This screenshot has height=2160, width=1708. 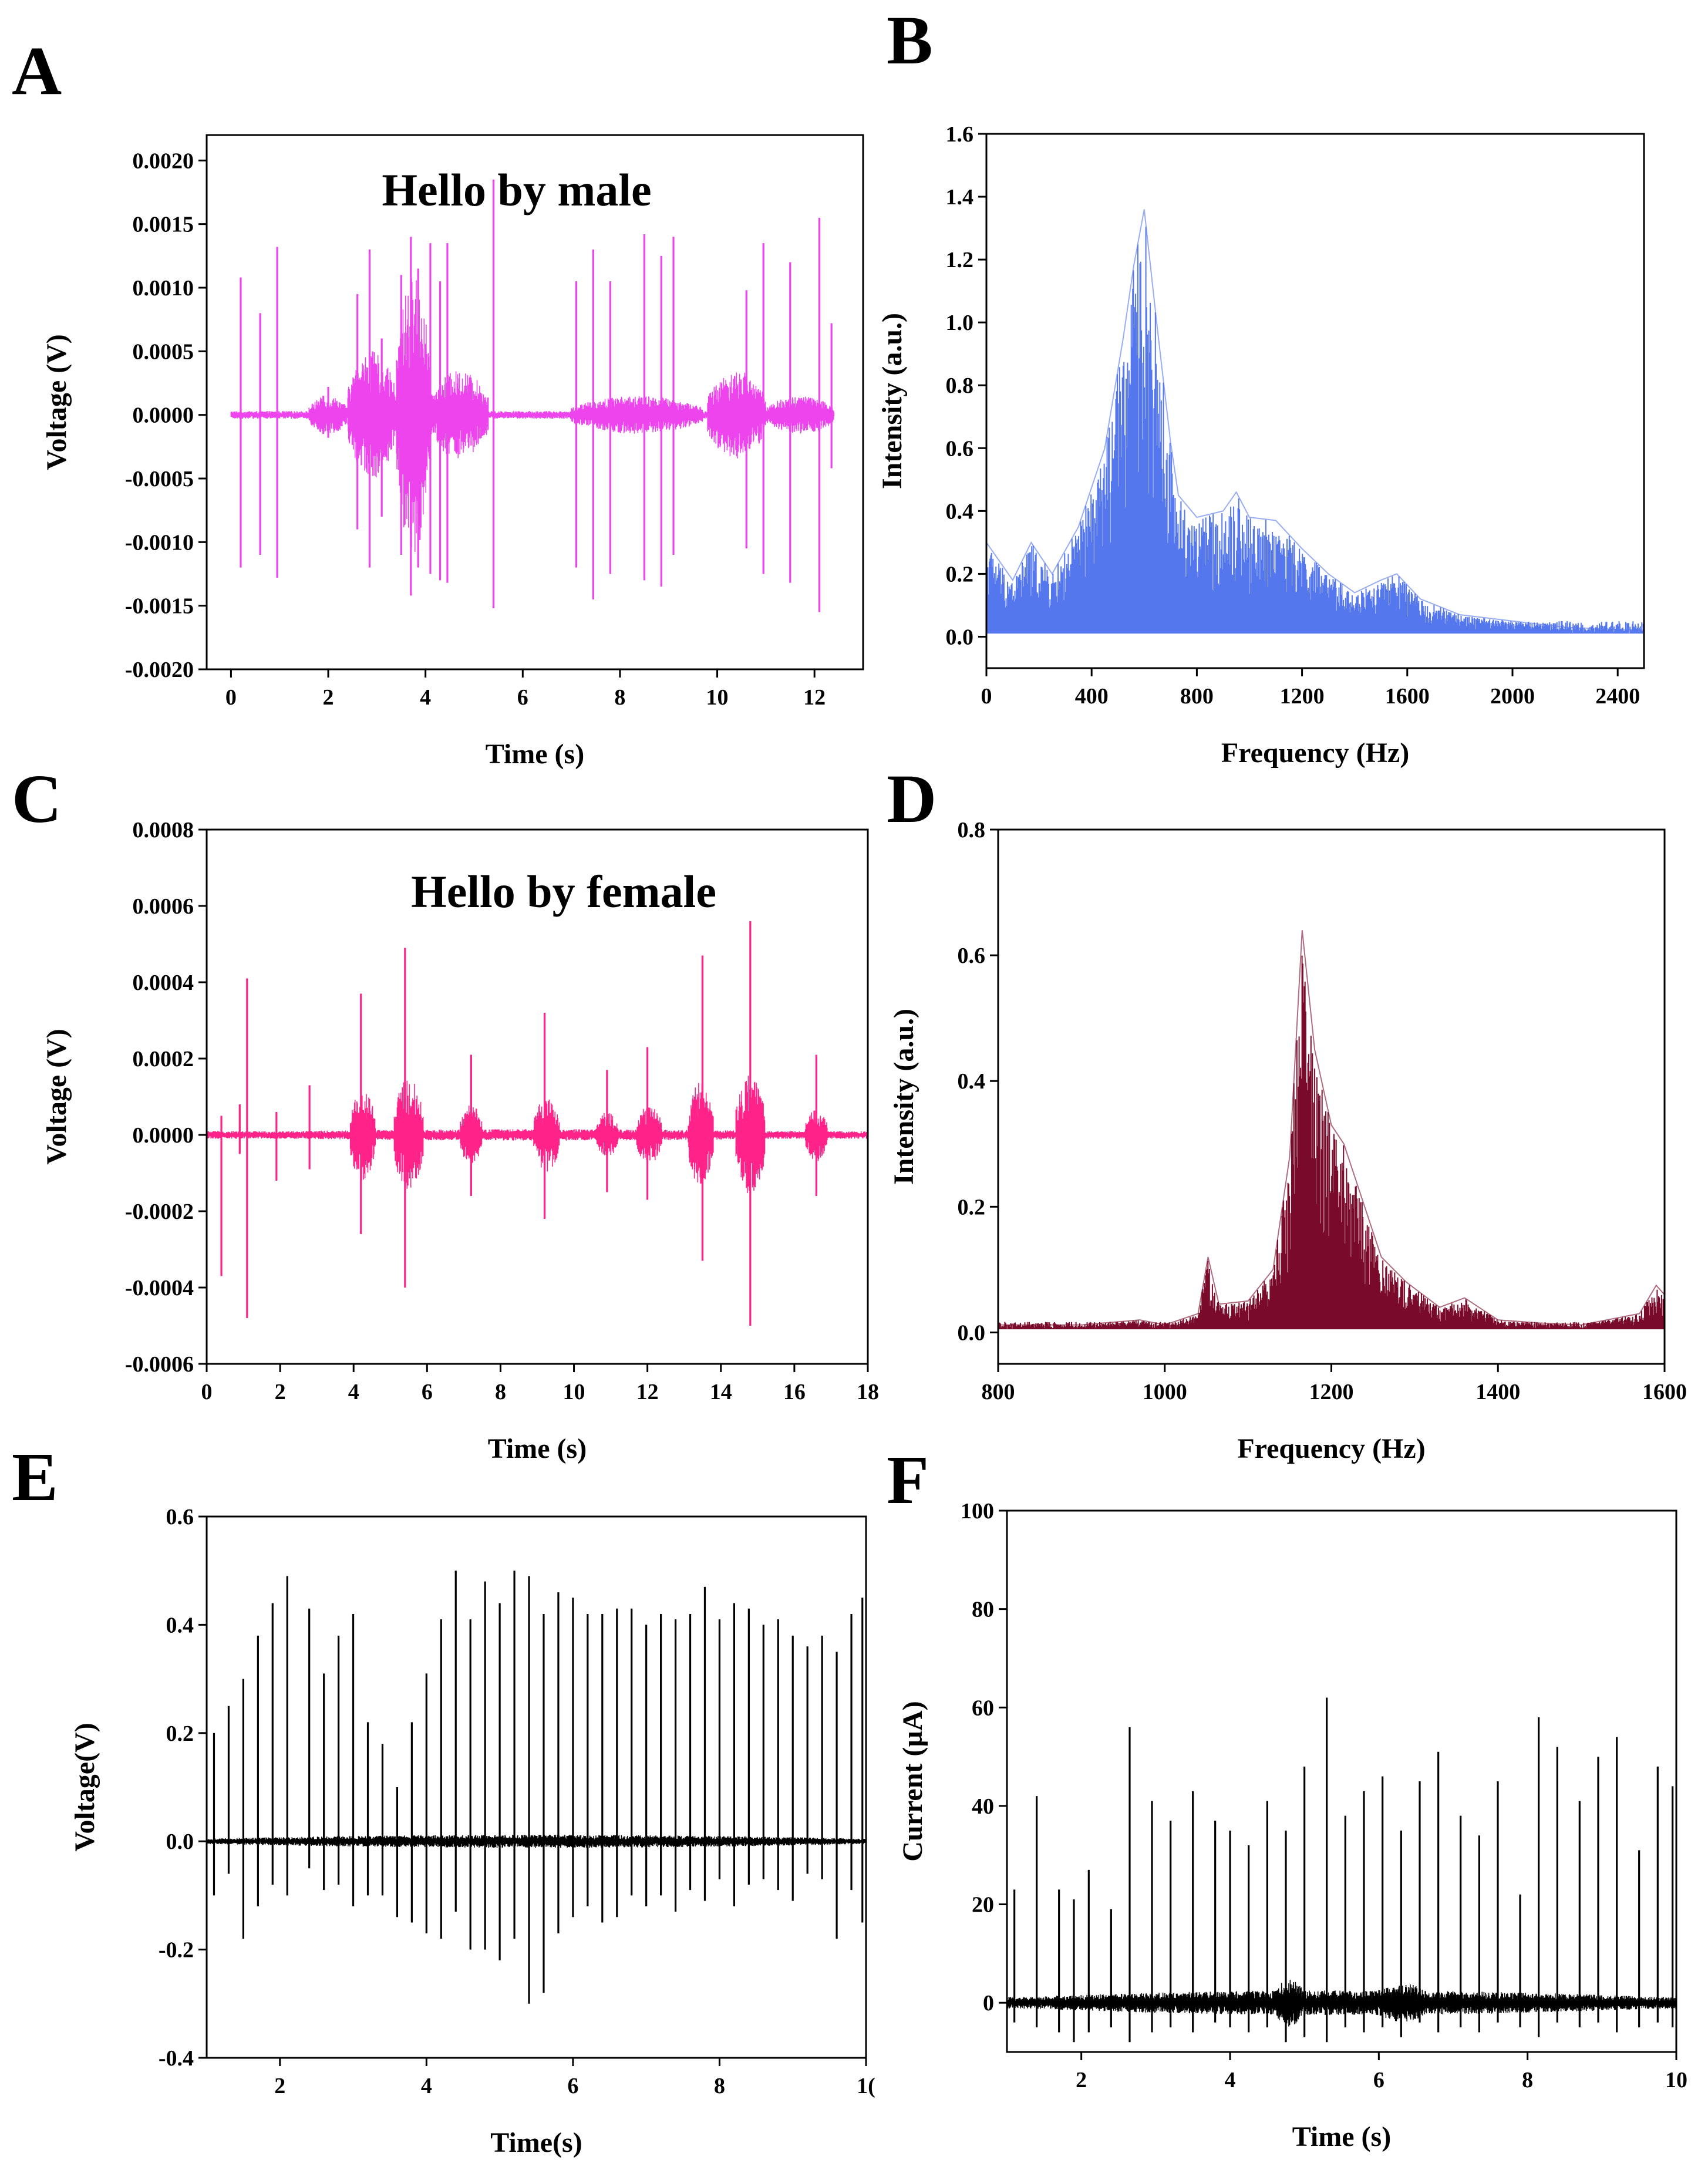 I want to click on y-tick-label: 40, so click(x=983, y=1807).